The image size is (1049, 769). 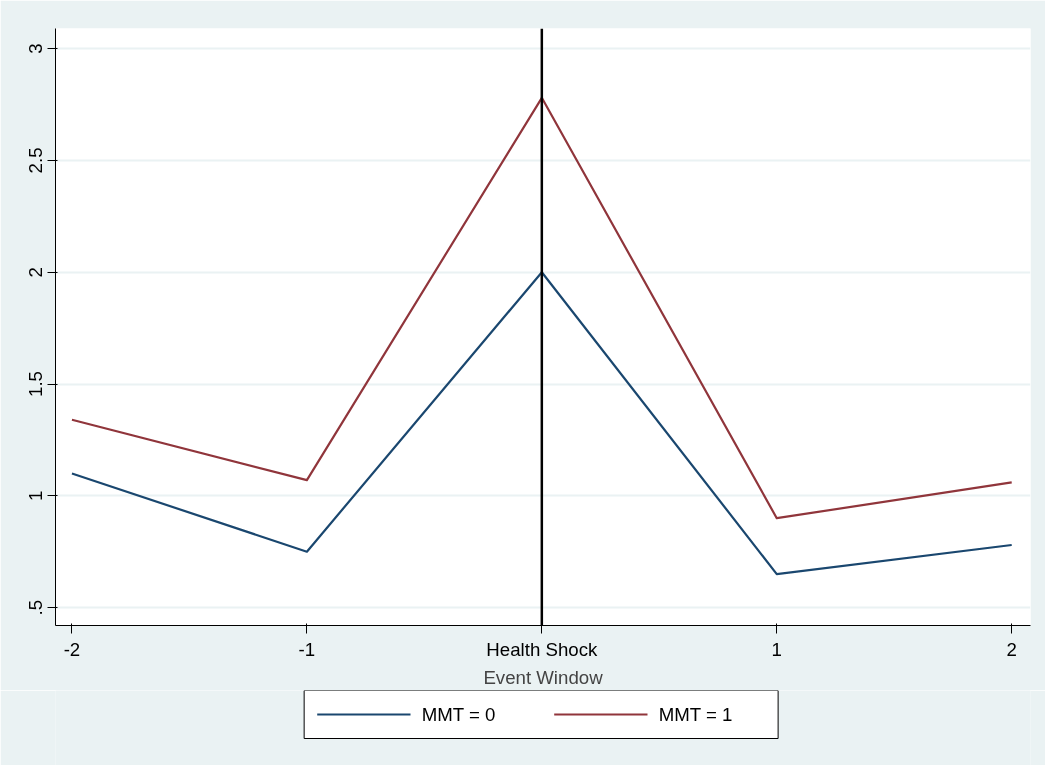 I want to click on x-tick-label: 1, so click(x=776, y=649).